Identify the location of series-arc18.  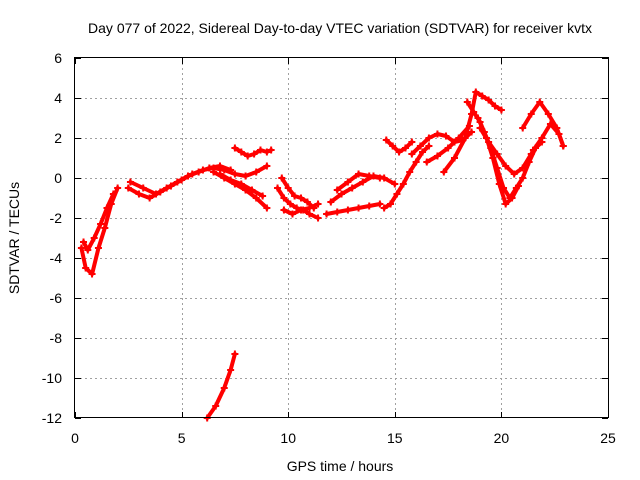
(448, 144).